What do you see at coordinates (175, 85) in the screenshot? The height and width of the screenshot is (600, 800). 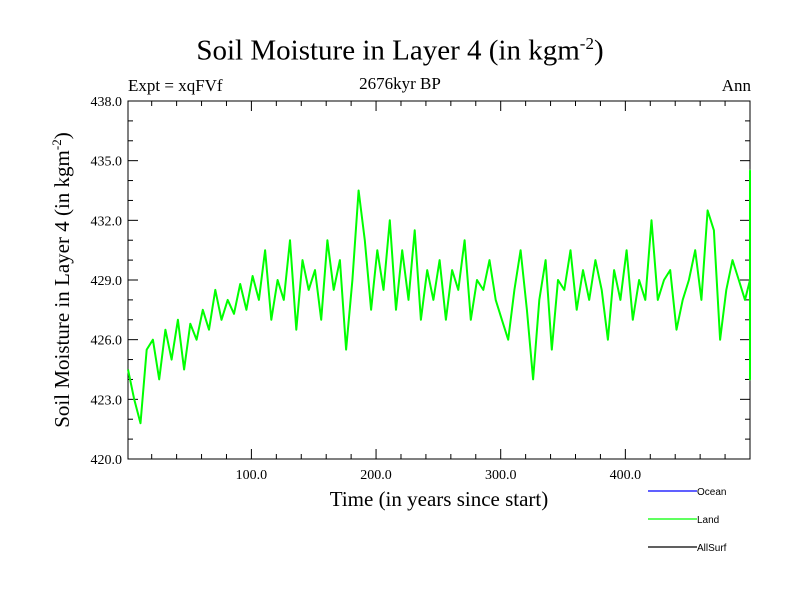 I see `experiment-label: Expt = xqFVf` at bounding box center [175, 85].